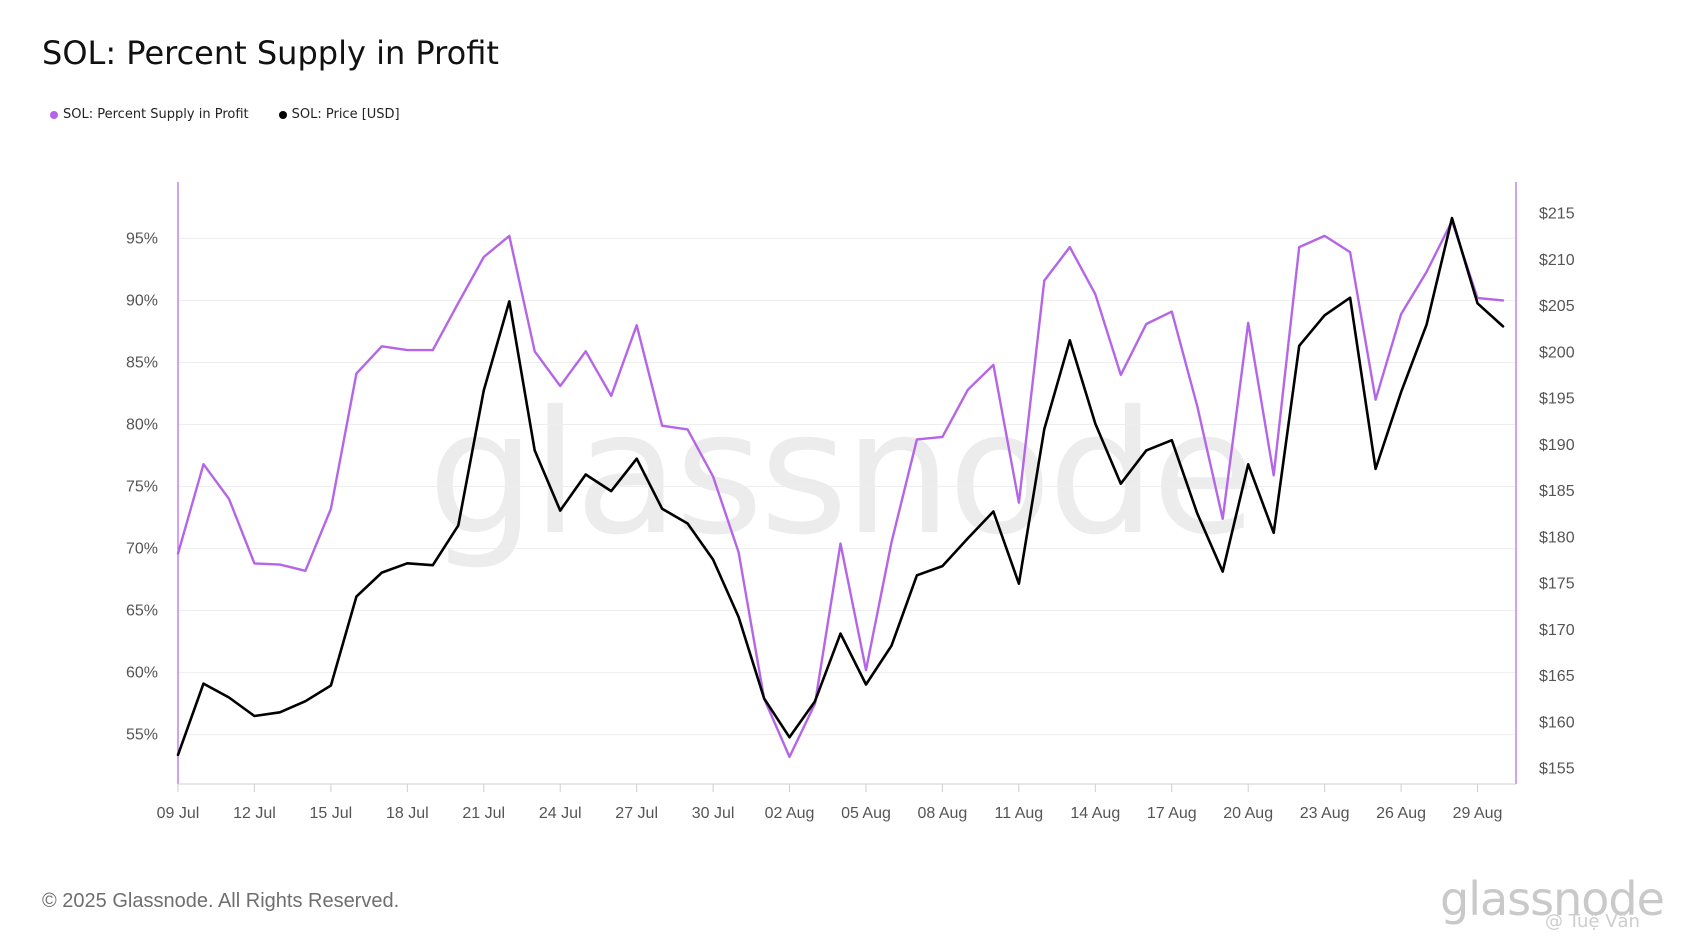 The width and height of the screenshot is (1689, 950). I want to click on x-tick-label: 21 Jul, so click(483, 813).